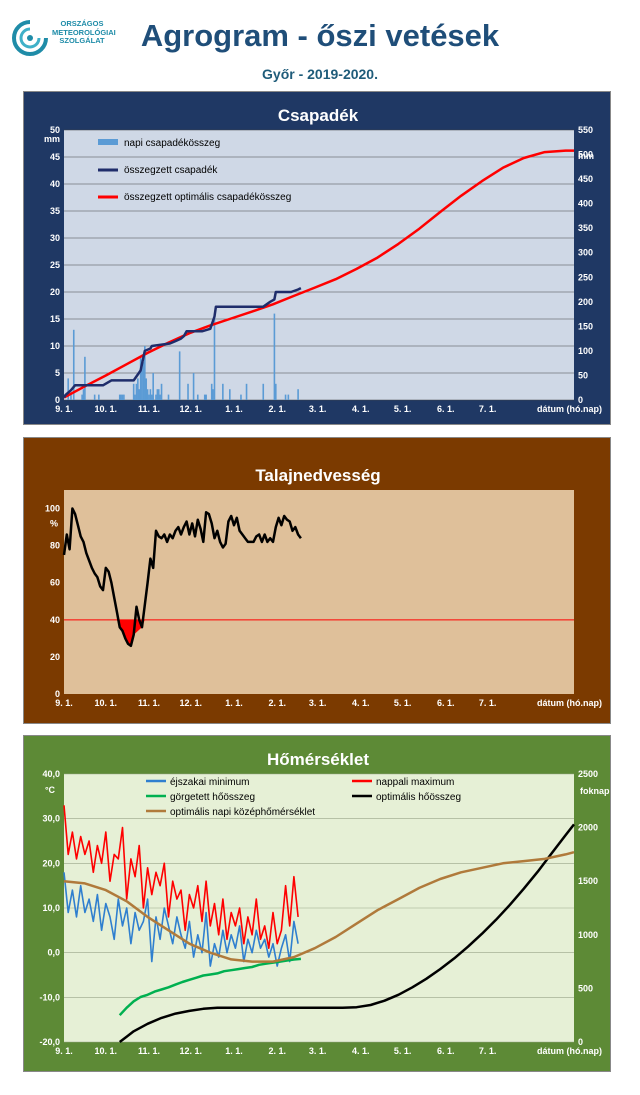 The image size is (640, 1095). I want to click on precip-title: Csapadék, so click(318, 115).